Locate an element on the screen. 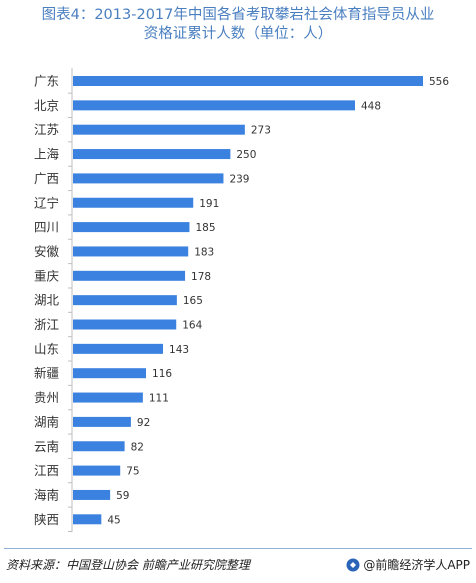 This screenshot has width=476, height=583. data-label: 45 is located at coordinates (113, 520).